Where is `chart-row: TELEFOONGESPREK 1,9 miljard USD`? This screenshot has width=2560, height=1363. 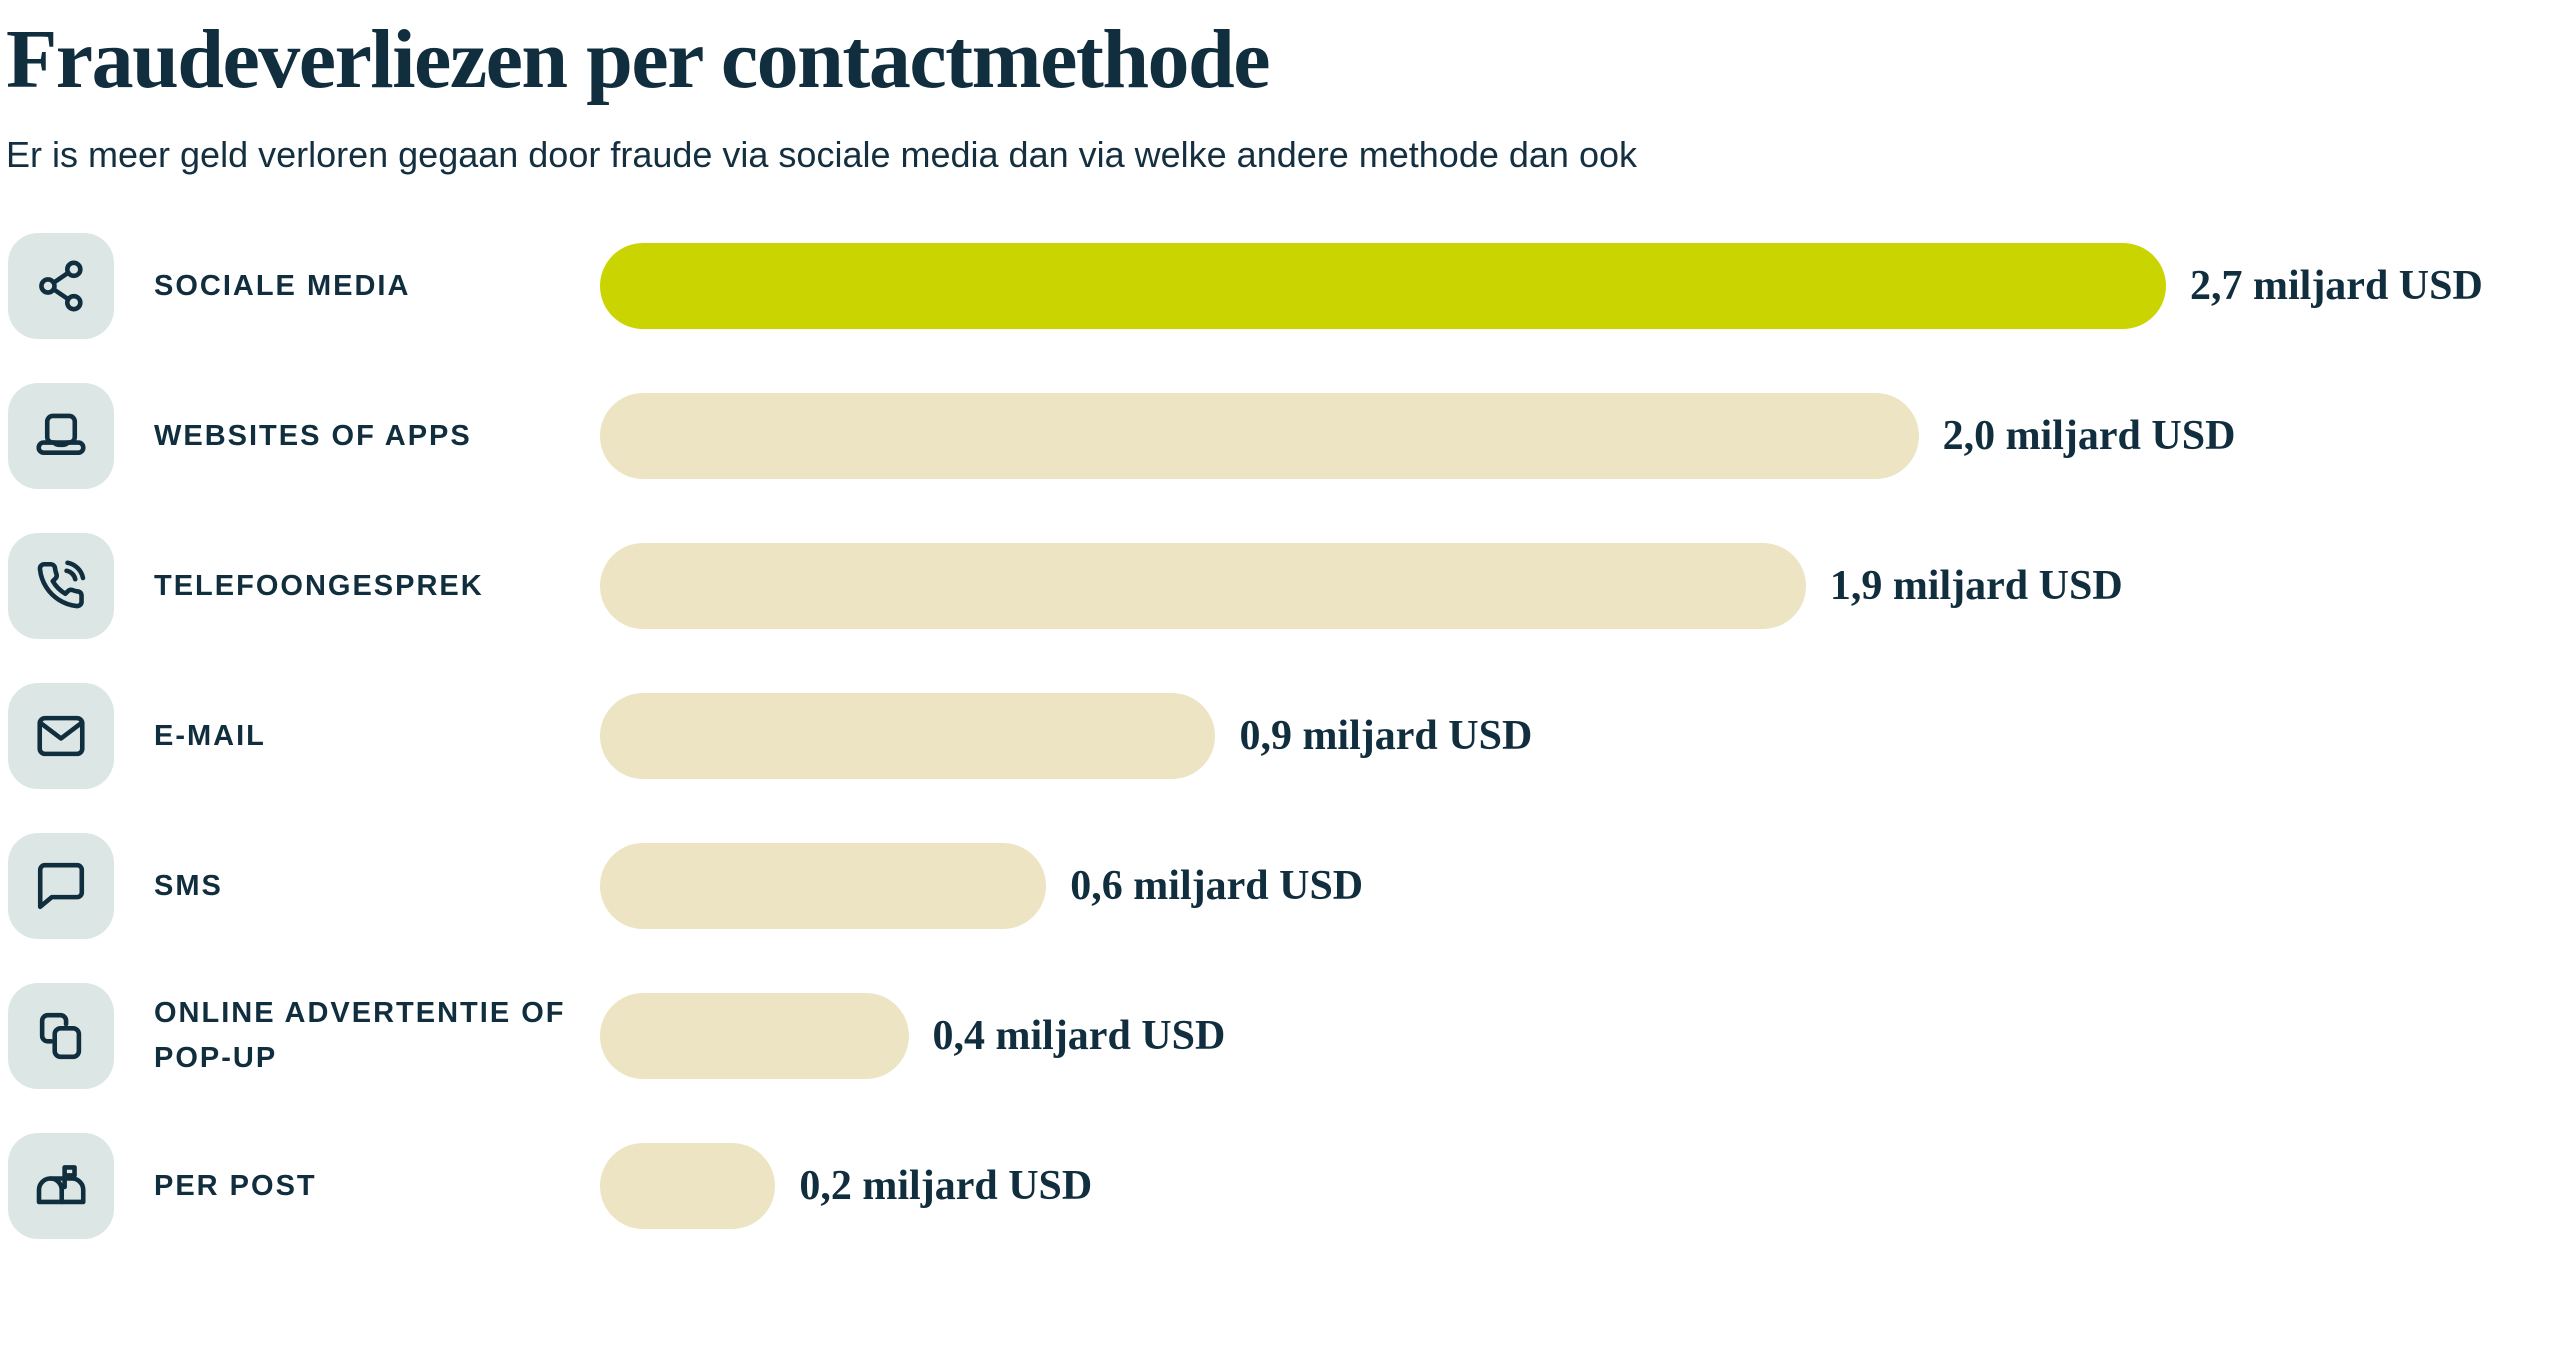
chart-row: TELEFOONGESPREK 1,9 miljard USD is located at coordinates (1283, 586).